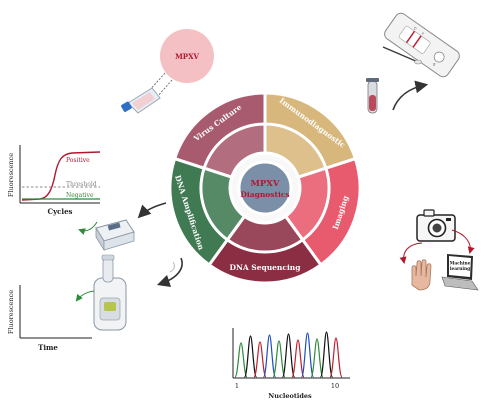 The height and width of the screenshot is (405, 500). Describe the element at coordinates (237, 386) in the screenshot. I see `sequence-start-label: 1` at that location.